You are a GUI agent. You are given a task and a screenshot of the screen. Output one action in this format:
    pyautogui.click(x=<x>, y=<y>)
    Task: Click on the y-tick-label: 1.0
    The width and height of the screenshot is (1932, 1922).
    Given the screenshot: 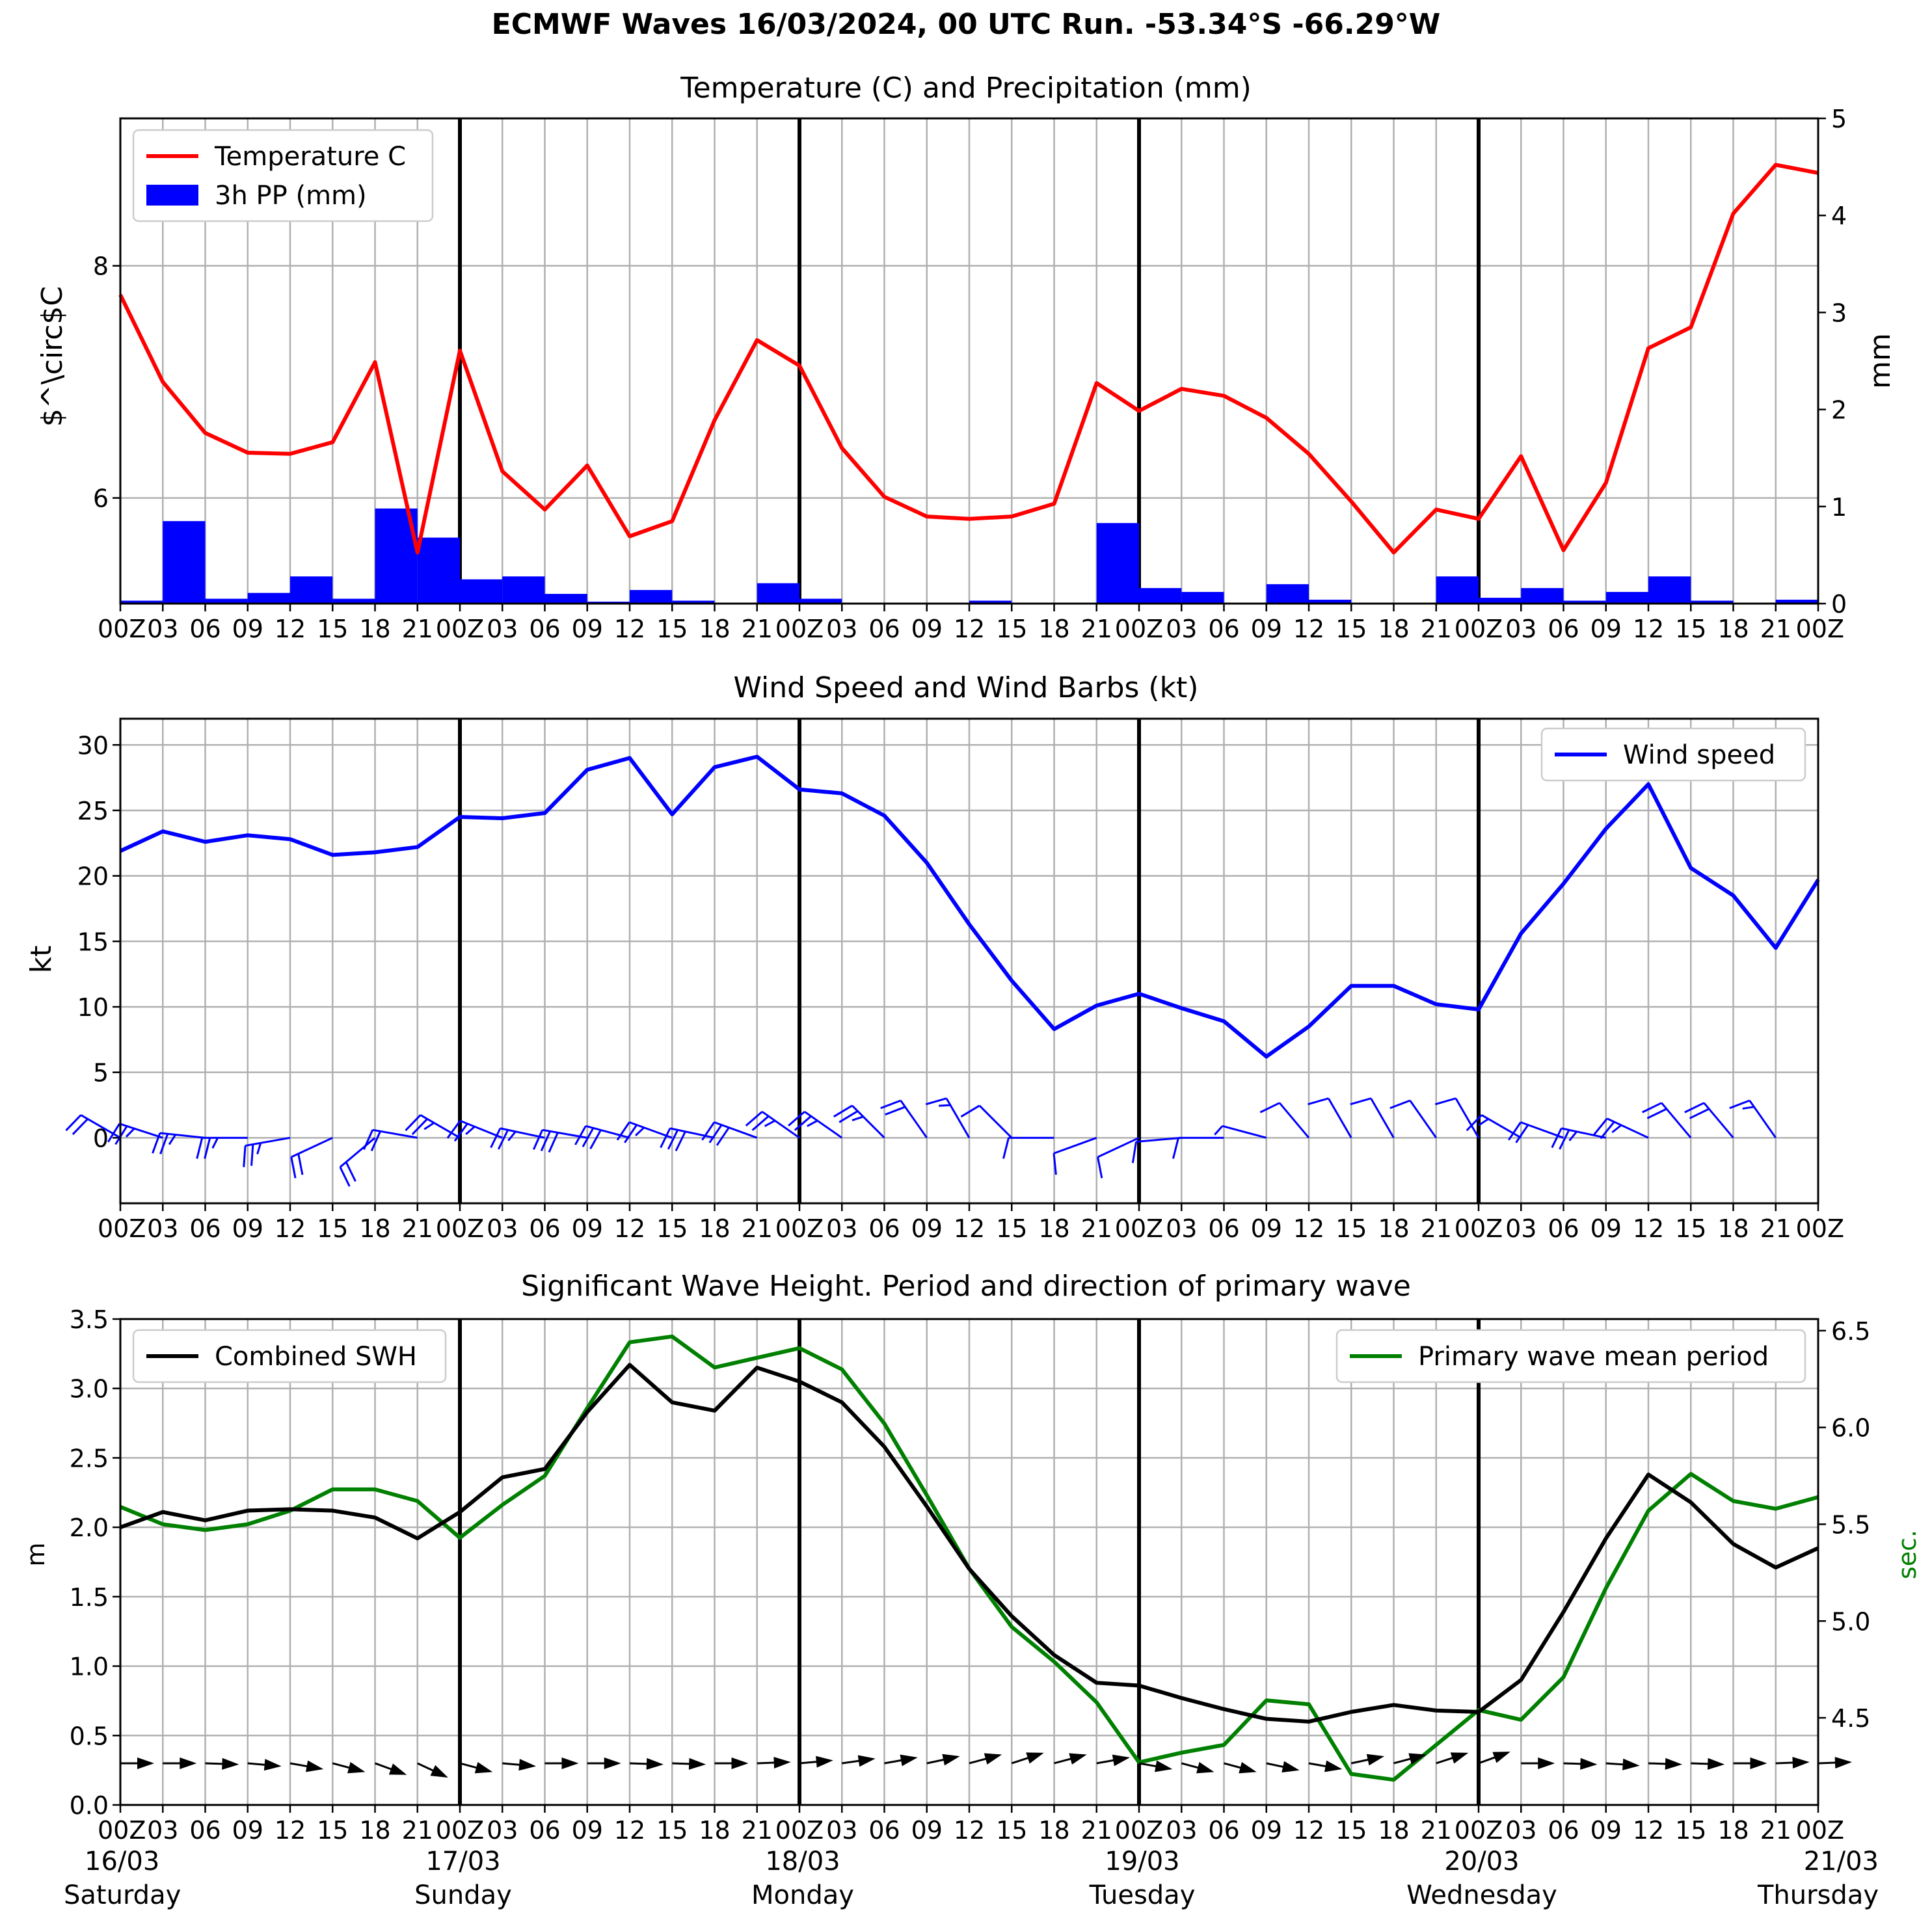 What is the action you would take?
    pyautogui.click(x=89, y=1667)
    